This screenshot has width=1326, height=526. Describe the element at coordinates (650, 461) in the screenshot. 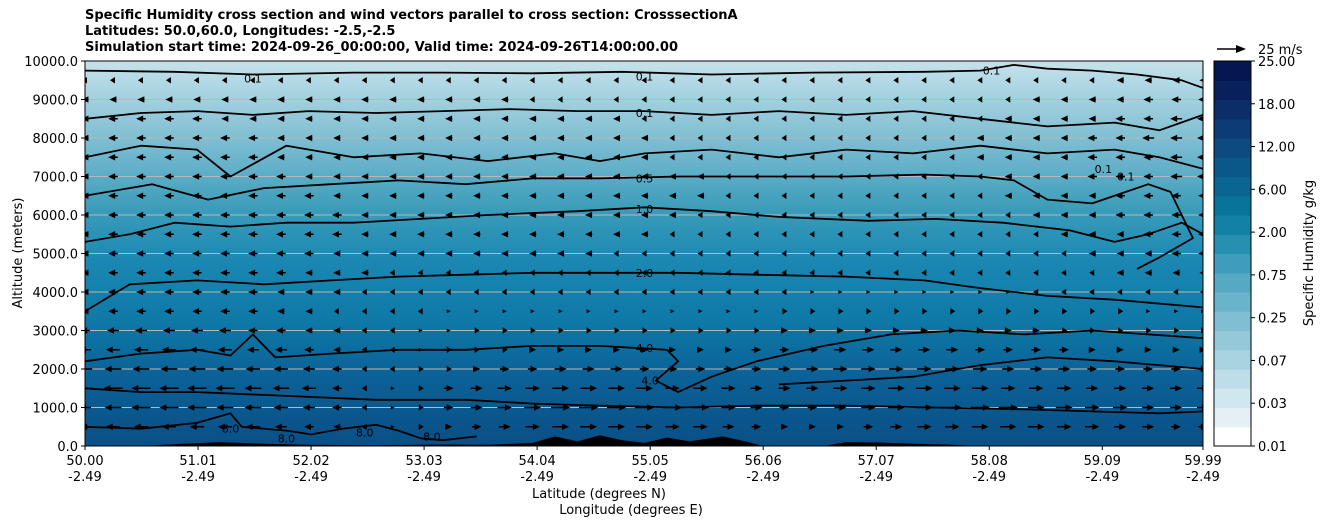

I see `x-tick-label-lat: 55.05` at that location.